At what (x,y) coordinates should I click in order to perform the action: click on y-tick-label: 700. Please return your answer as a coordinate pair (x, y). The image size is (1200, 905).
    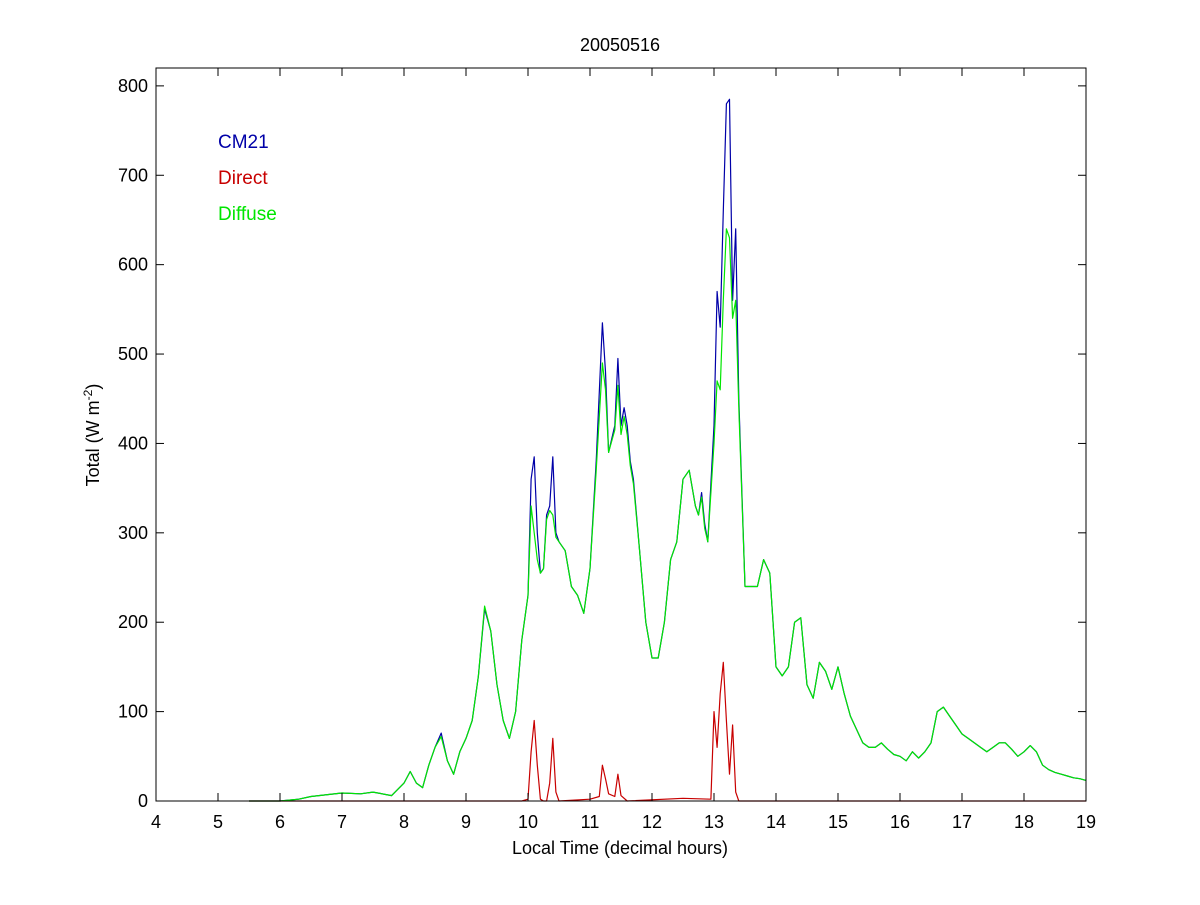
    Looking at the image, I should click on (133, 175).